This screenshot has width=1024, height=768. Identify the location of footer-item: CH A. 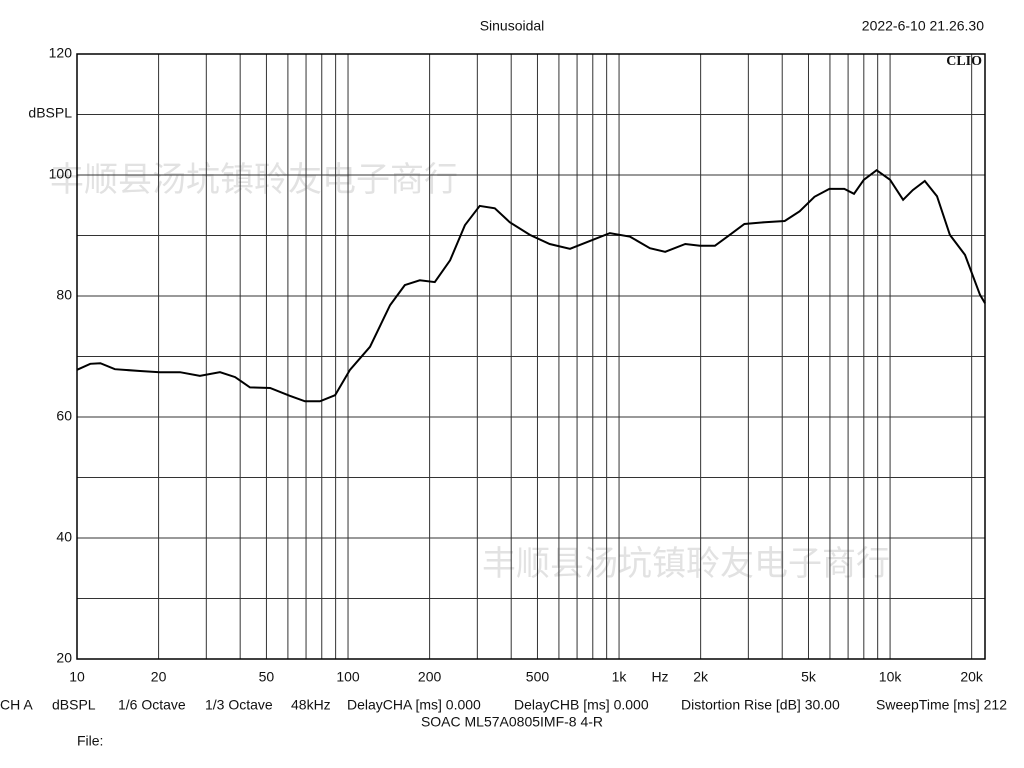
(16, 705).